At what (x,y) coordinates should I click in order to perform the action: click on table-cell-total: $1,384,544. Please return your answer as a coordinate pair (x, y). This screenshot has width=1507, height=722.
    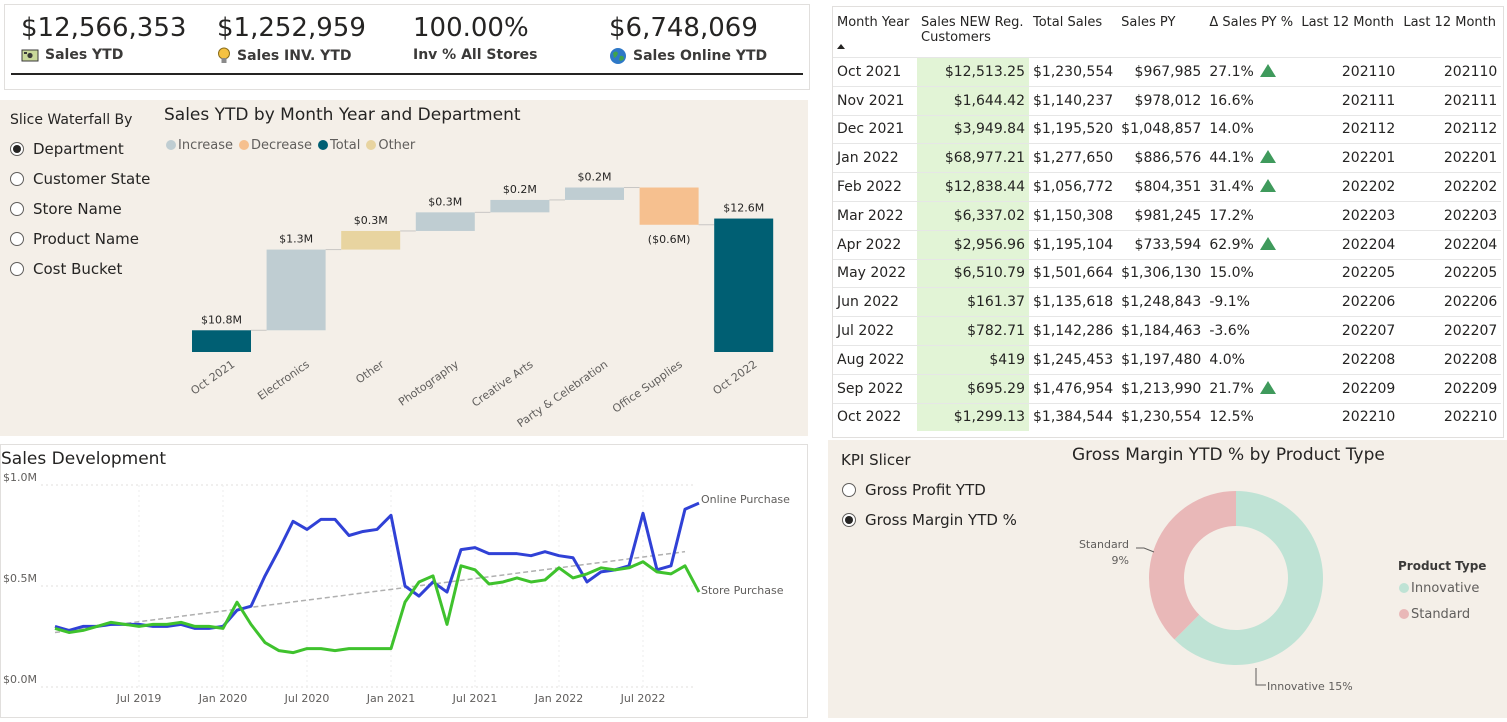
    Looking at the image, I should click on (1073, 417).